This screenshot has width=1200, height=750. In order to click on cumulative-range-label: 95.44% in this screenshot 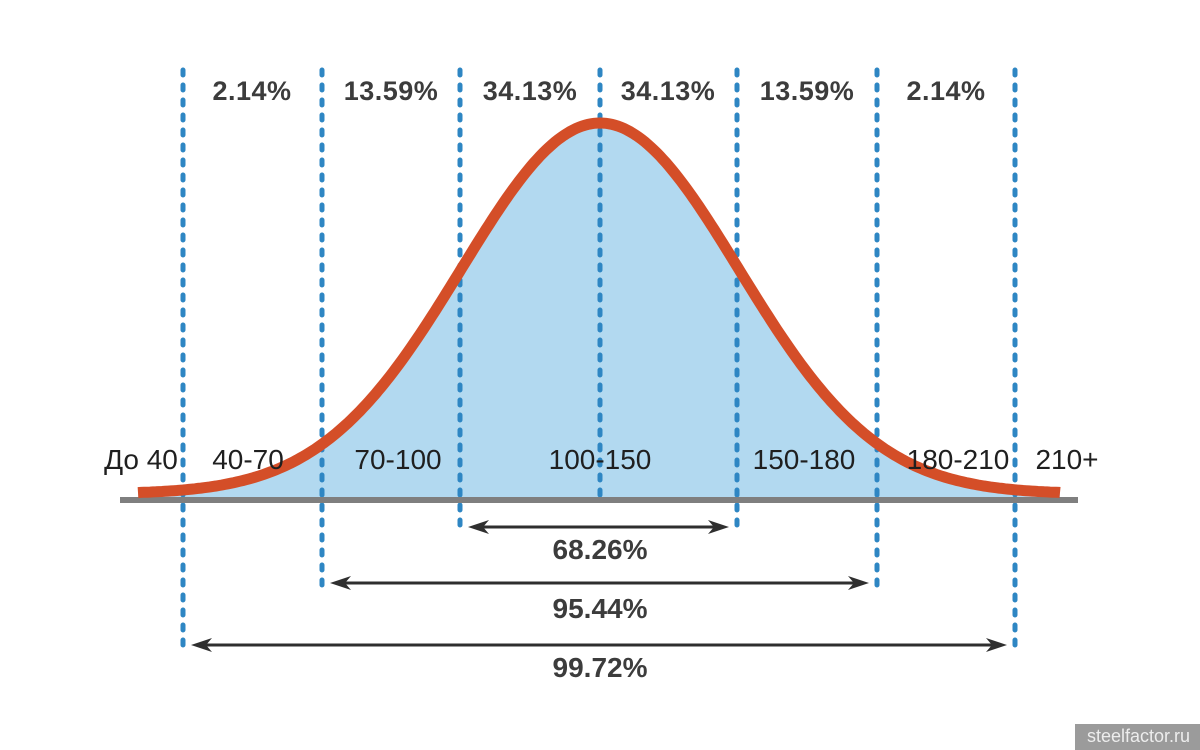, I will do `click(600, 608)`.